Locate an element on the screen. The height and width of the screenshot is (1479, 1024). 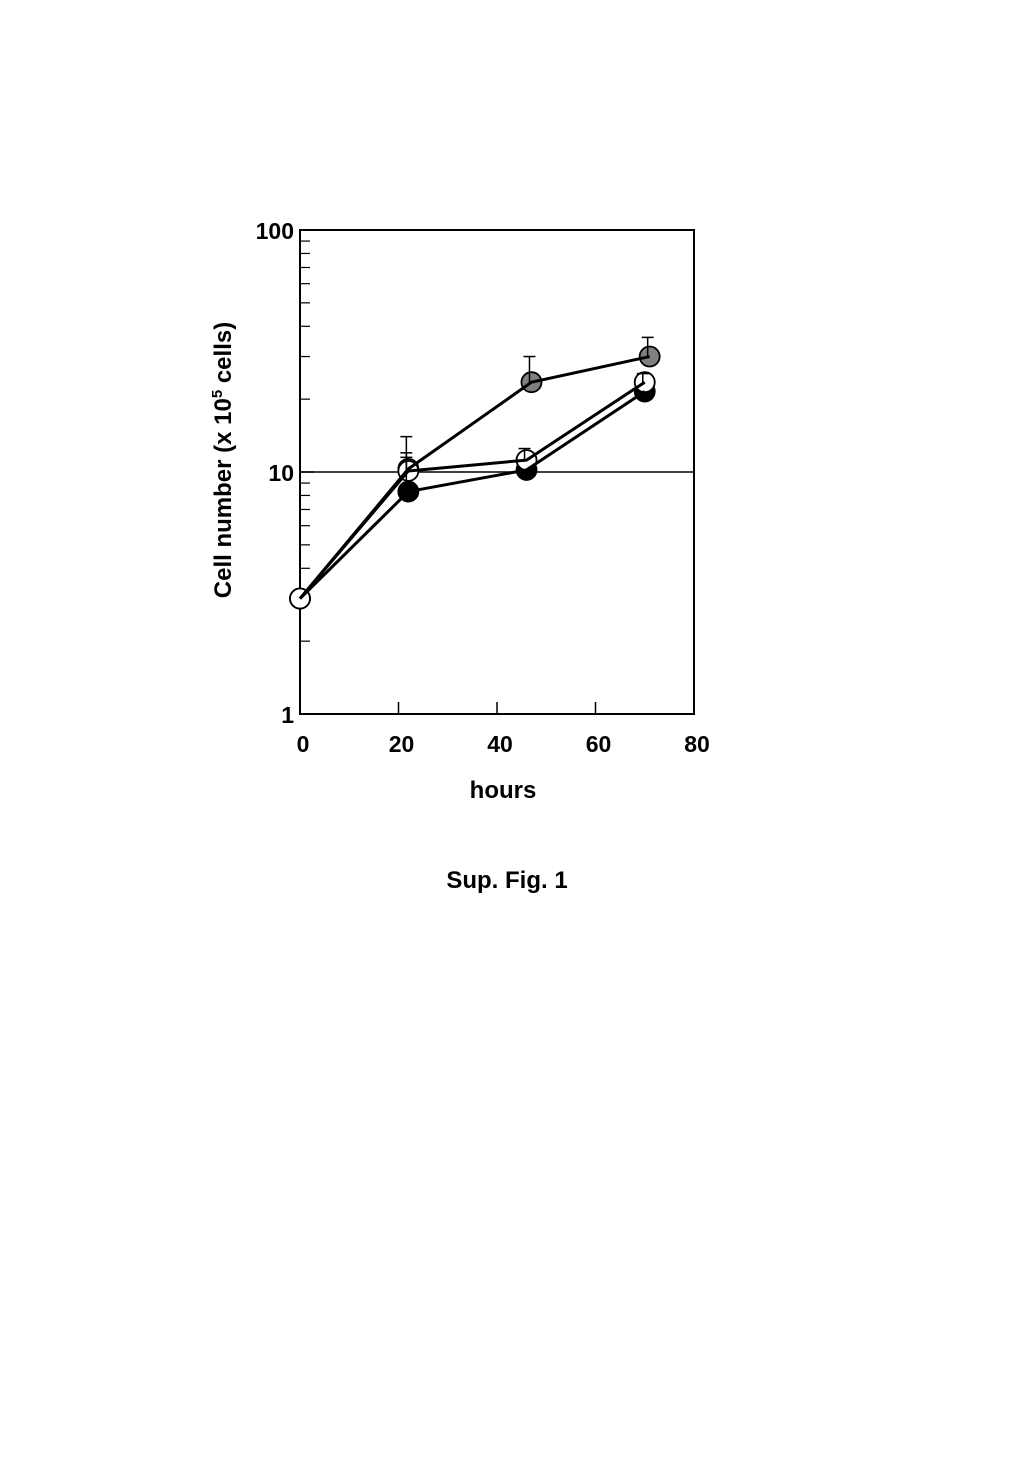
y-axis-title-prefix: Cell number (x 10 is located at coordinates (223, 498).